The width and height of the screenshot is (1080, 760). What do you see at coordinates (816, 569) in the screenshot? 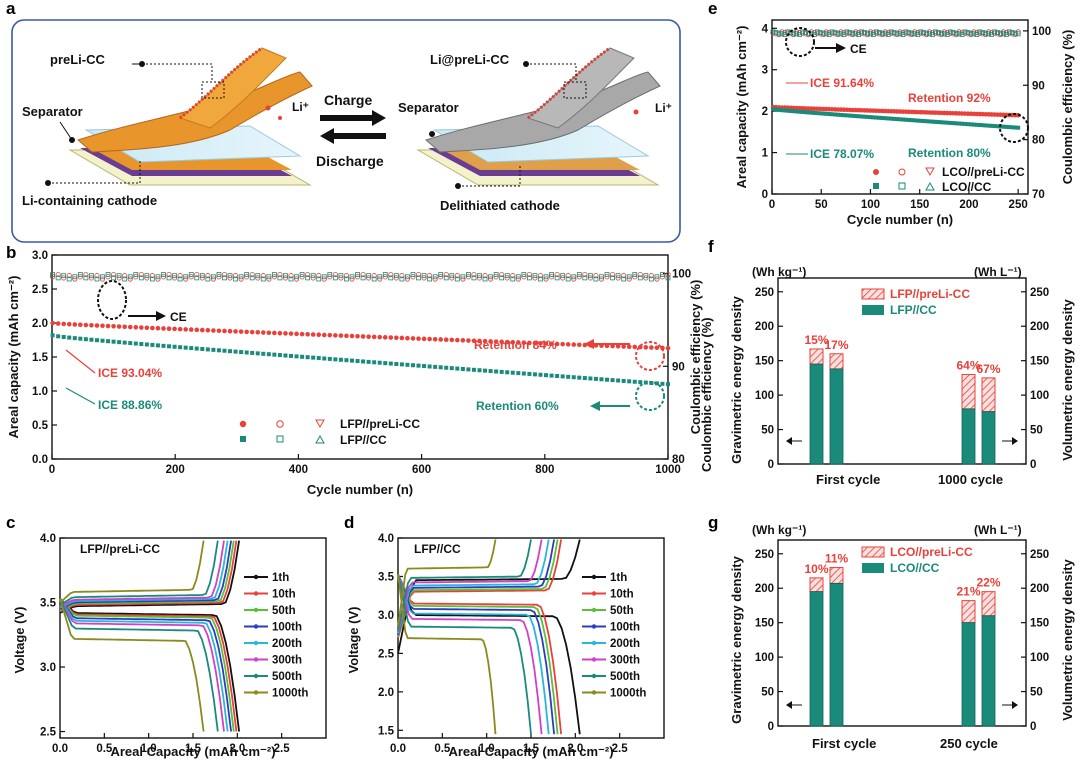
I see `bar-label: 10%` at bounding box center [816, 569].